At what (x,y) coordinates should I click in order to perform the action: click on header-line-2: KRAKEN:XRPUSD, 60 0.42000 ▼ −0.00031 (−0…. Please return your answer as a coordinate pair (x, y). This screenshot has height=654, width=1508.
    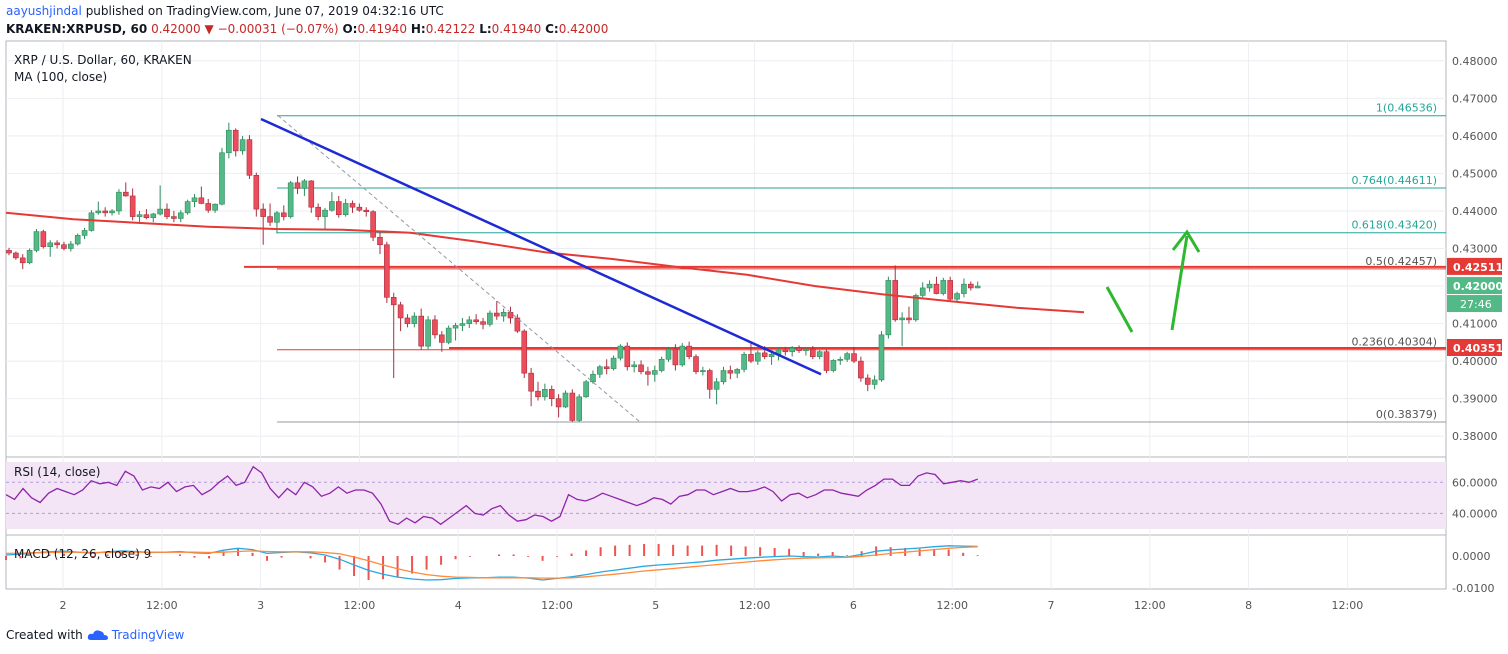
    Looking at the image, I should click on (307, 29).